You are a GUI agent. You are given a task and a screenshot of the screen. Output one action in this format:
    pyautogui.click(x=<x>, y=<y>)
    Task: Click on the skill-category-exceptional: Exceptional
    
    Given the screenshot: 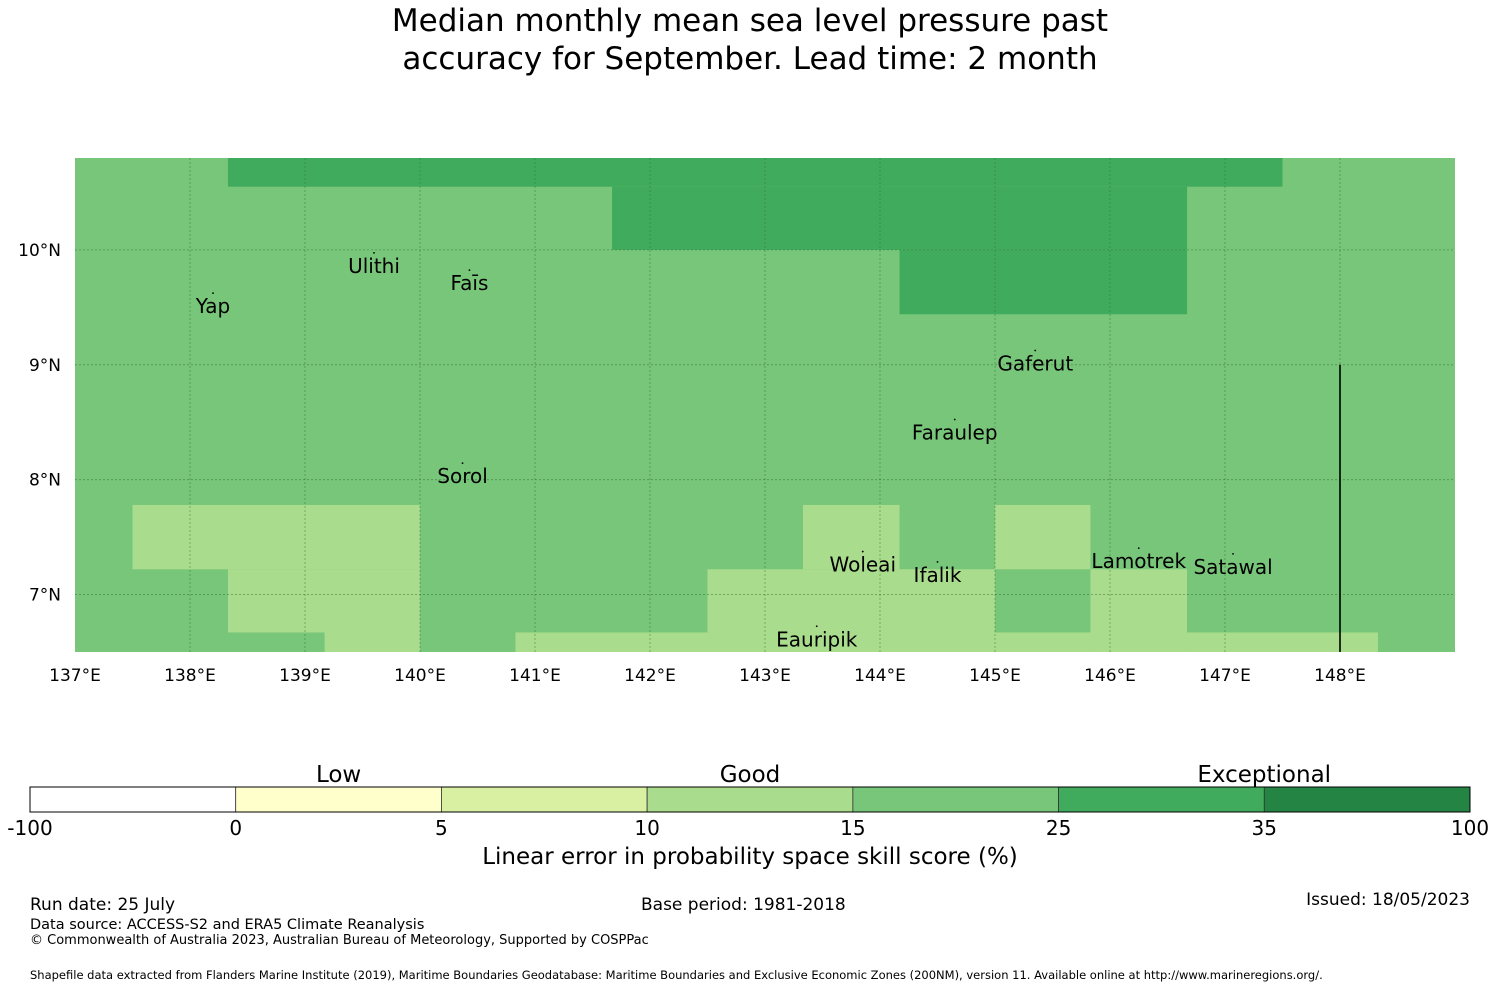 What is the action you would take?
    pyautogui.click(x=1264, y=775)
    